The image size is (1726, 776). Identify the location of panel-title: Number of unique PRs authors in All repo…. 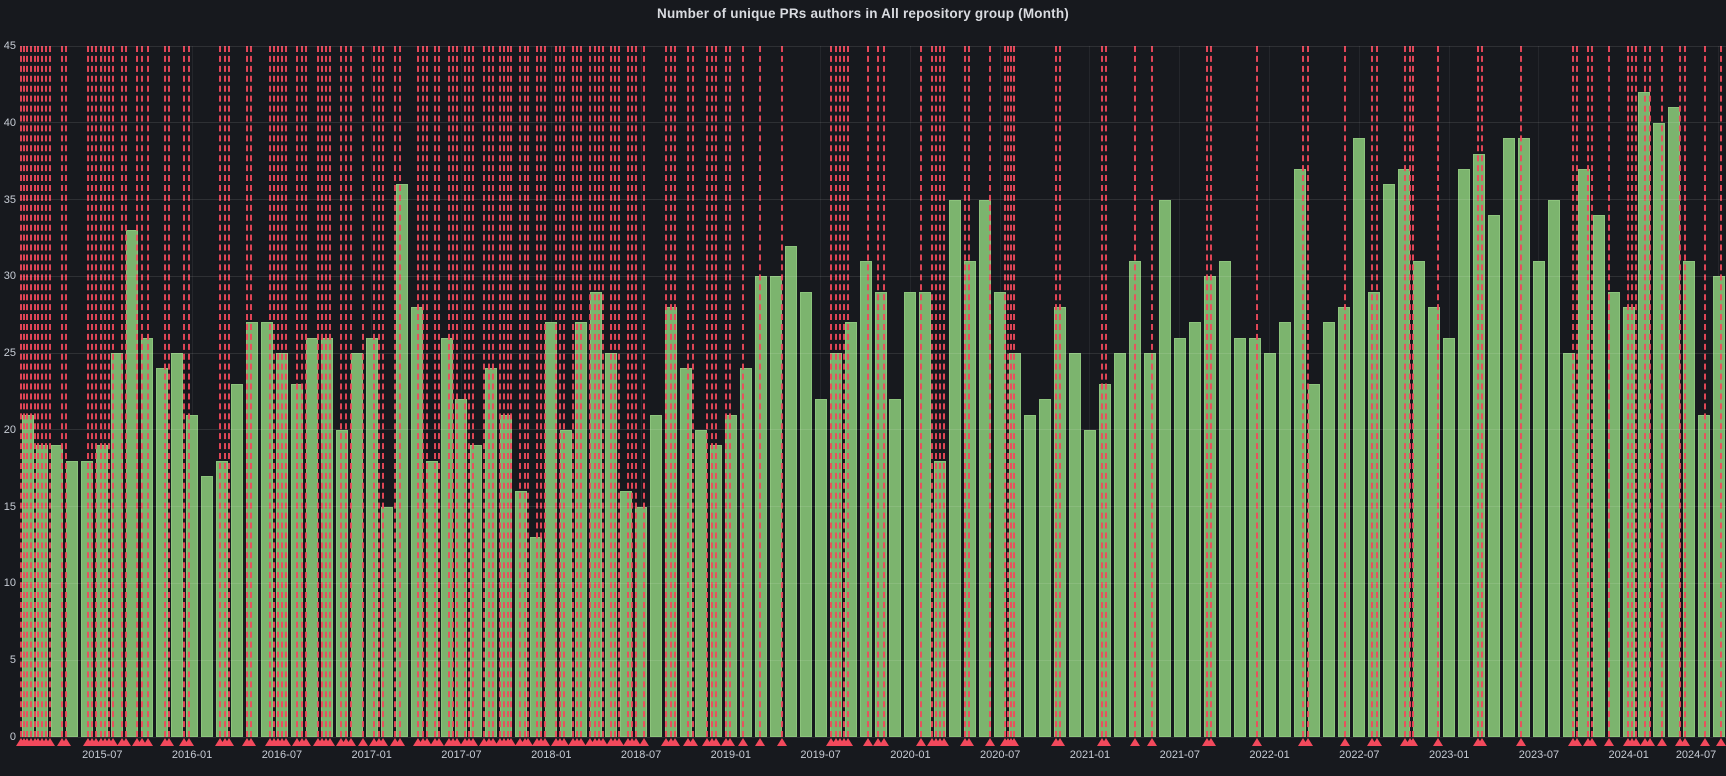
(863, 13).